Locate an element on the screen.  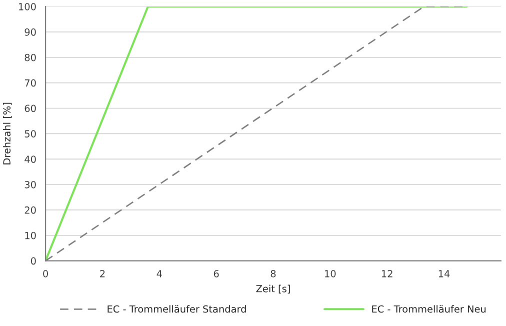
x-tick-label: 8 is located at coordinates (273, 274).